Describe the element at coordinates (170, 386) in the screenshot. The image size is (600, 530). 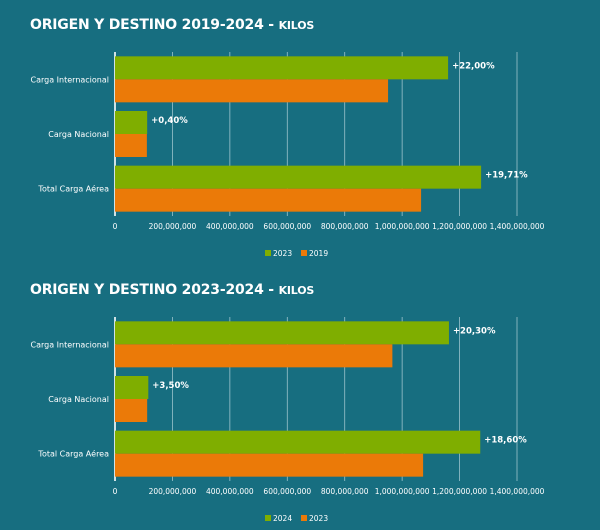
I see `growth-annotation: +3,50%` at that location.